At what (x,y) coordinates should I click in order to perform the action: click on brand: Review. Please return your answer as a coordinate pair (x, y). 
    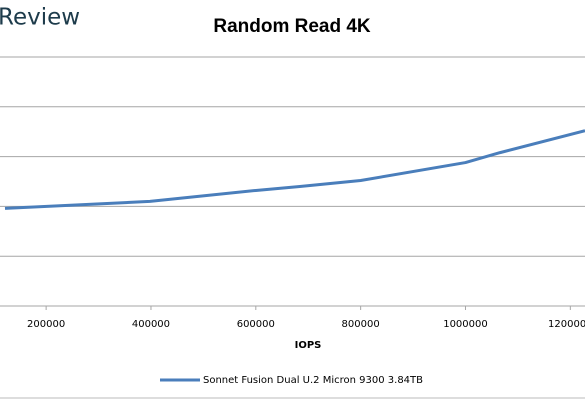
    Looking at the image, I should click on (40, 18).